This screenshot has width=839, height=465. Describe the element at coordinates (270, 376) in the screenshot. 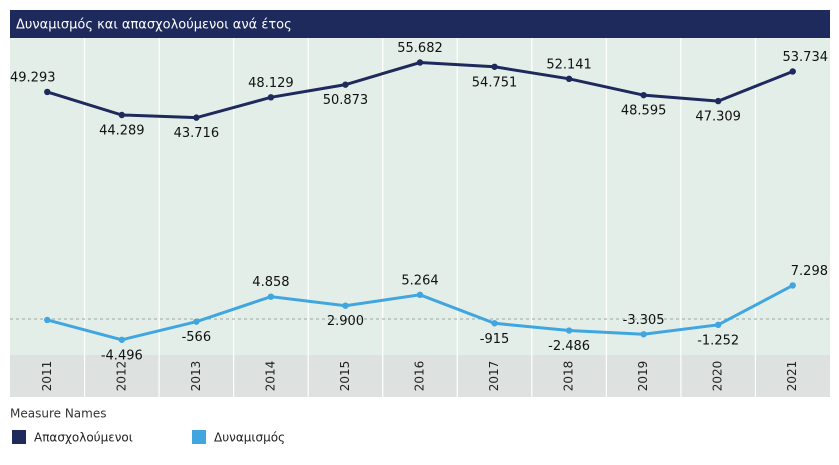

I see `x-tick-label: 2014` at that location.